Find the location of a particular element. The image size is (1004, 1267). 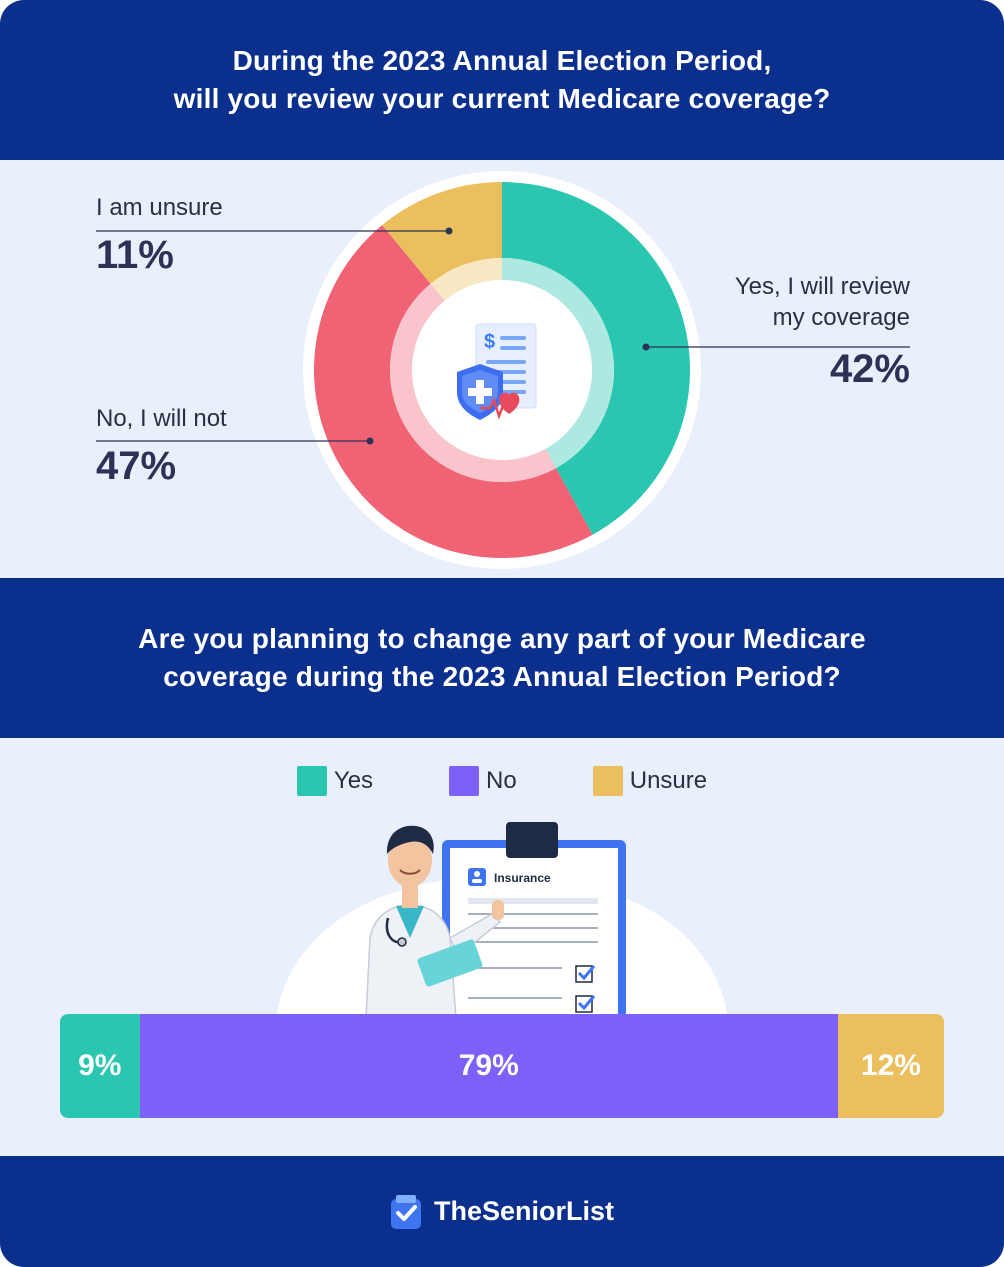

legend: Yes No Unsure is located at coordinates (502, 781).